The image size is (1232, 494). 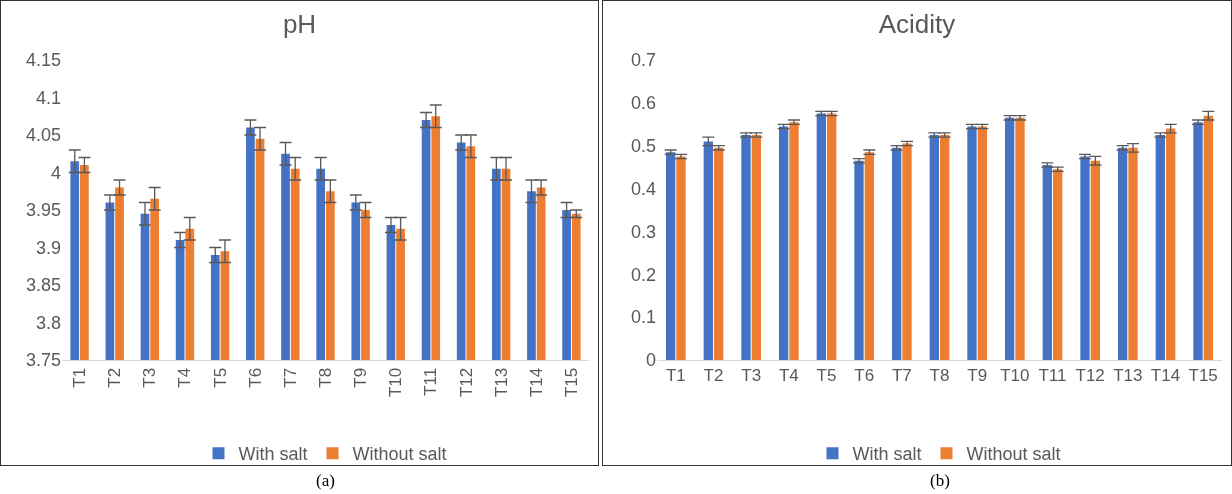 I want to click on y-tick-label: 0.5, so click(x=643, y=146).